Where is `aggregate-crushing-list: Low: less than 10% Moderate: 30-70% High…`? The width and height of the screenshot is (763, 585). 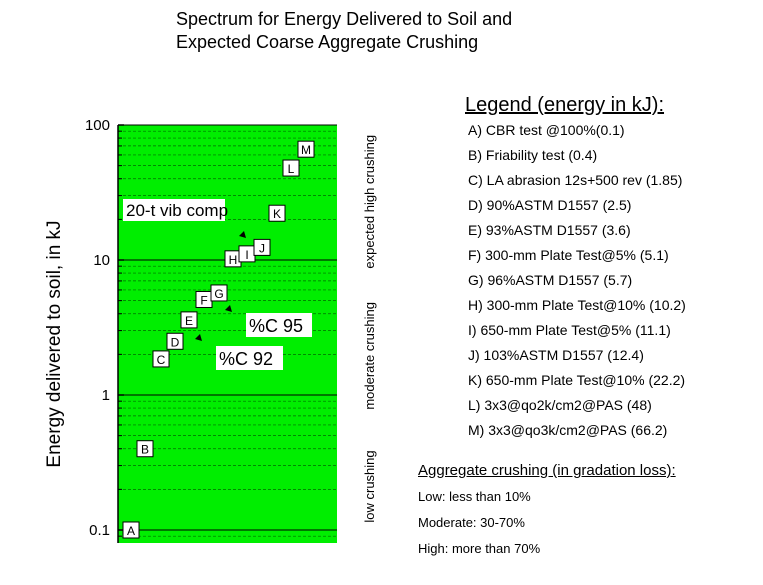 aggregate-crushing-list: Low: less than 10% Moderate: 30-70% High… is located at coordinates (479, 527).